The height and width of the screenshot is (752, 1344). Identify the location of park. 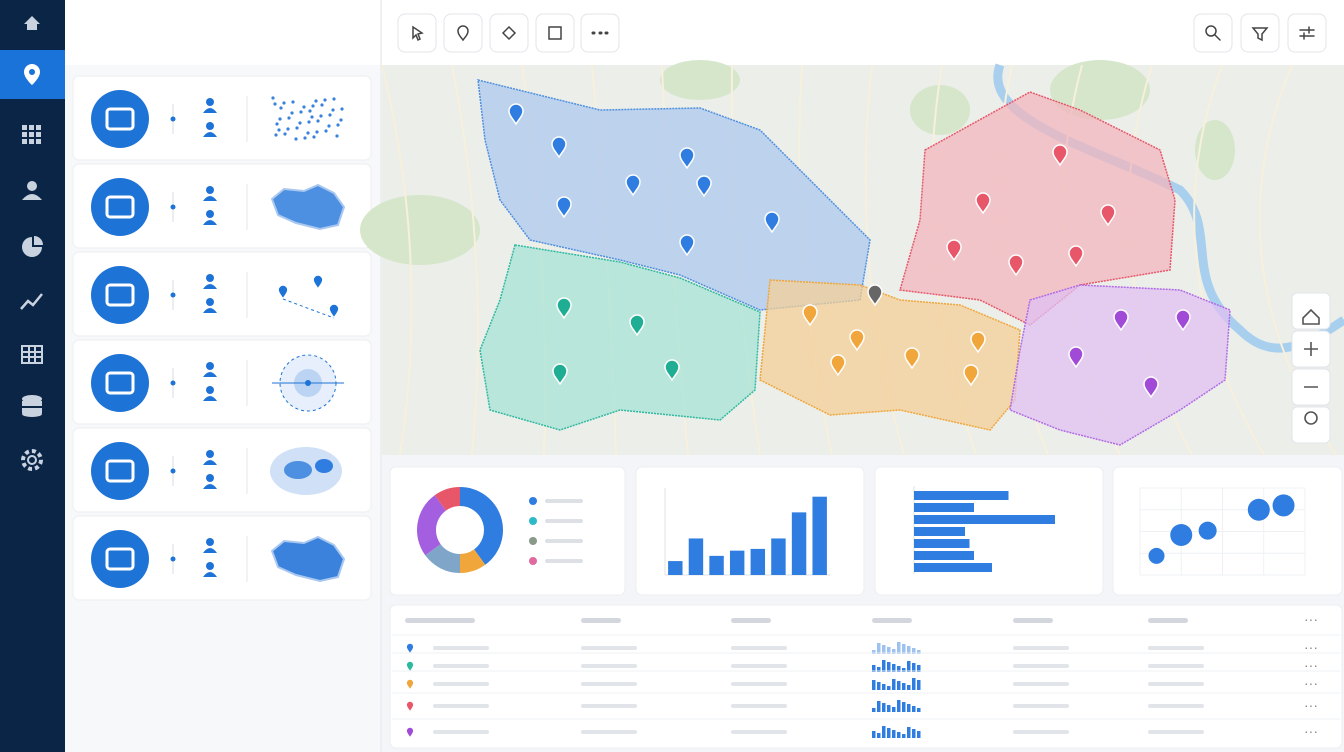
(1100, 90).